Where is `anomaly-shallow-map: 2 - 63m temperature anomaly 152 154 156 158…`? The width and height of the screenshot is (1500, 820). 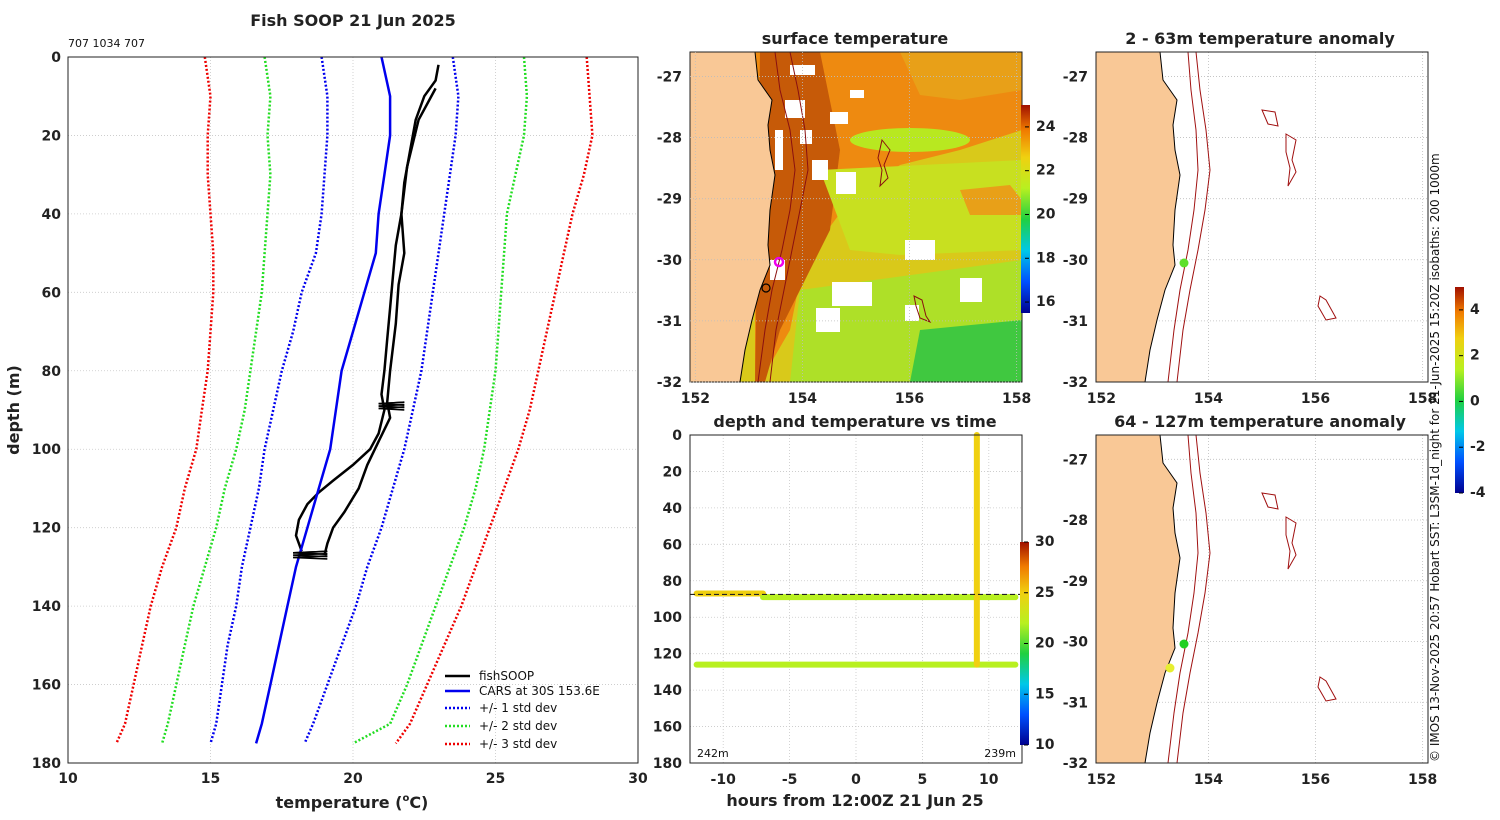
anomaly-shallow-map: 2 - 63m temperature anomaly 152 154 156 158… is located at coordinates (1250, 218).